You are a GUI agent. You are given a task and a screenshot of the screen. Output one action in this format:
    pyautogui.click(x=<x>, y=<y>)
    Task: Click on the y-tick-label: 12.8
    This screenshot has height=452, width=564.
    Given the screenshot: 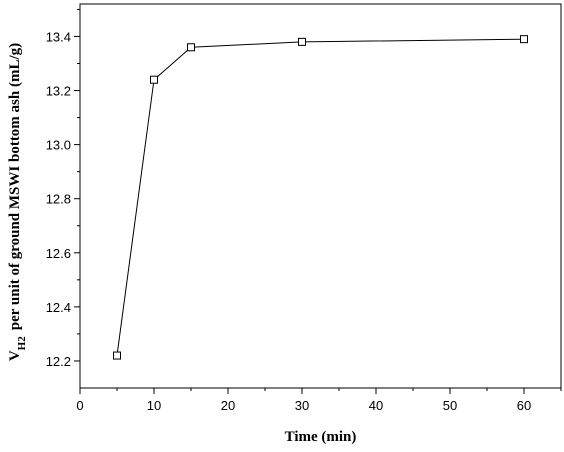 What is the action you would take?
    pyautogui.click(x=58, y=199)
    